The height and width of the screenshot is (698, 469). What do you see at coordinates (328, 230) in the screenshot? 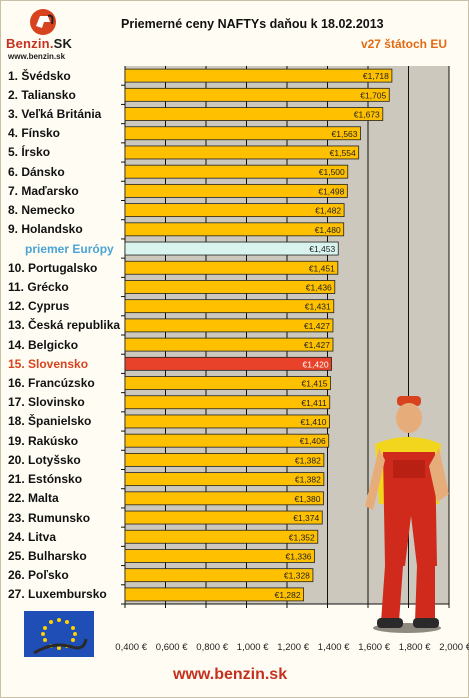
I see `bar-value-label: €1,480` at bounding box center [328, 230].